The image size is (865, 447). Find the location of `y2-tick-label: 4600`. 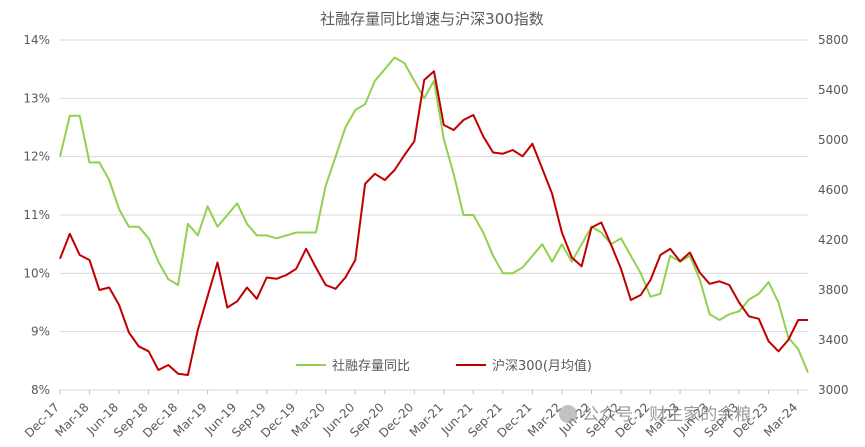

y2-tick-label: 4600 is located at coordinates (833, 190).